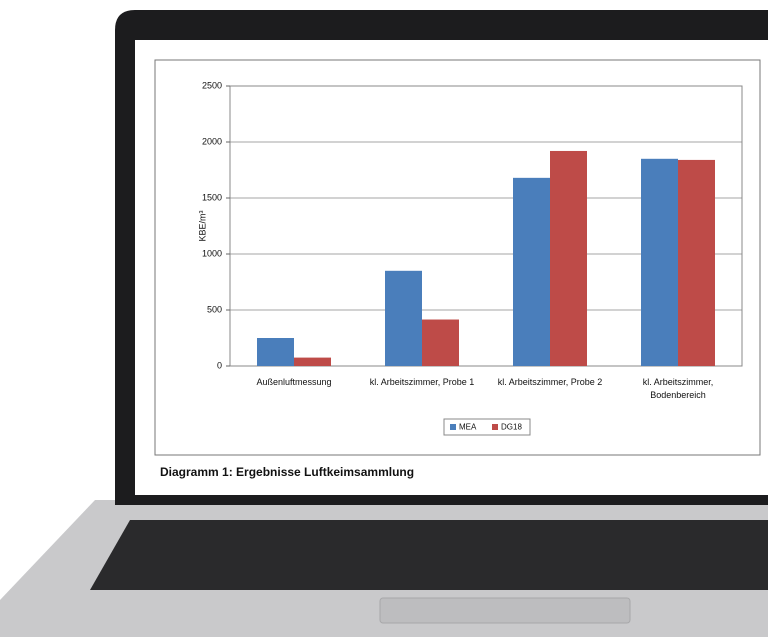 The image size is (768, 637). I want to click on legend-label: DG18, so click(511, 427).